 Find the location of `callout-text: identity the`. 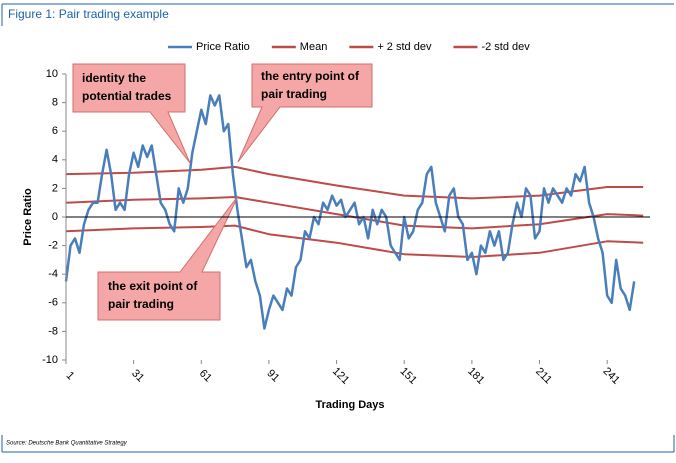

callout-text: identity the is located at coordinates (114, 78).